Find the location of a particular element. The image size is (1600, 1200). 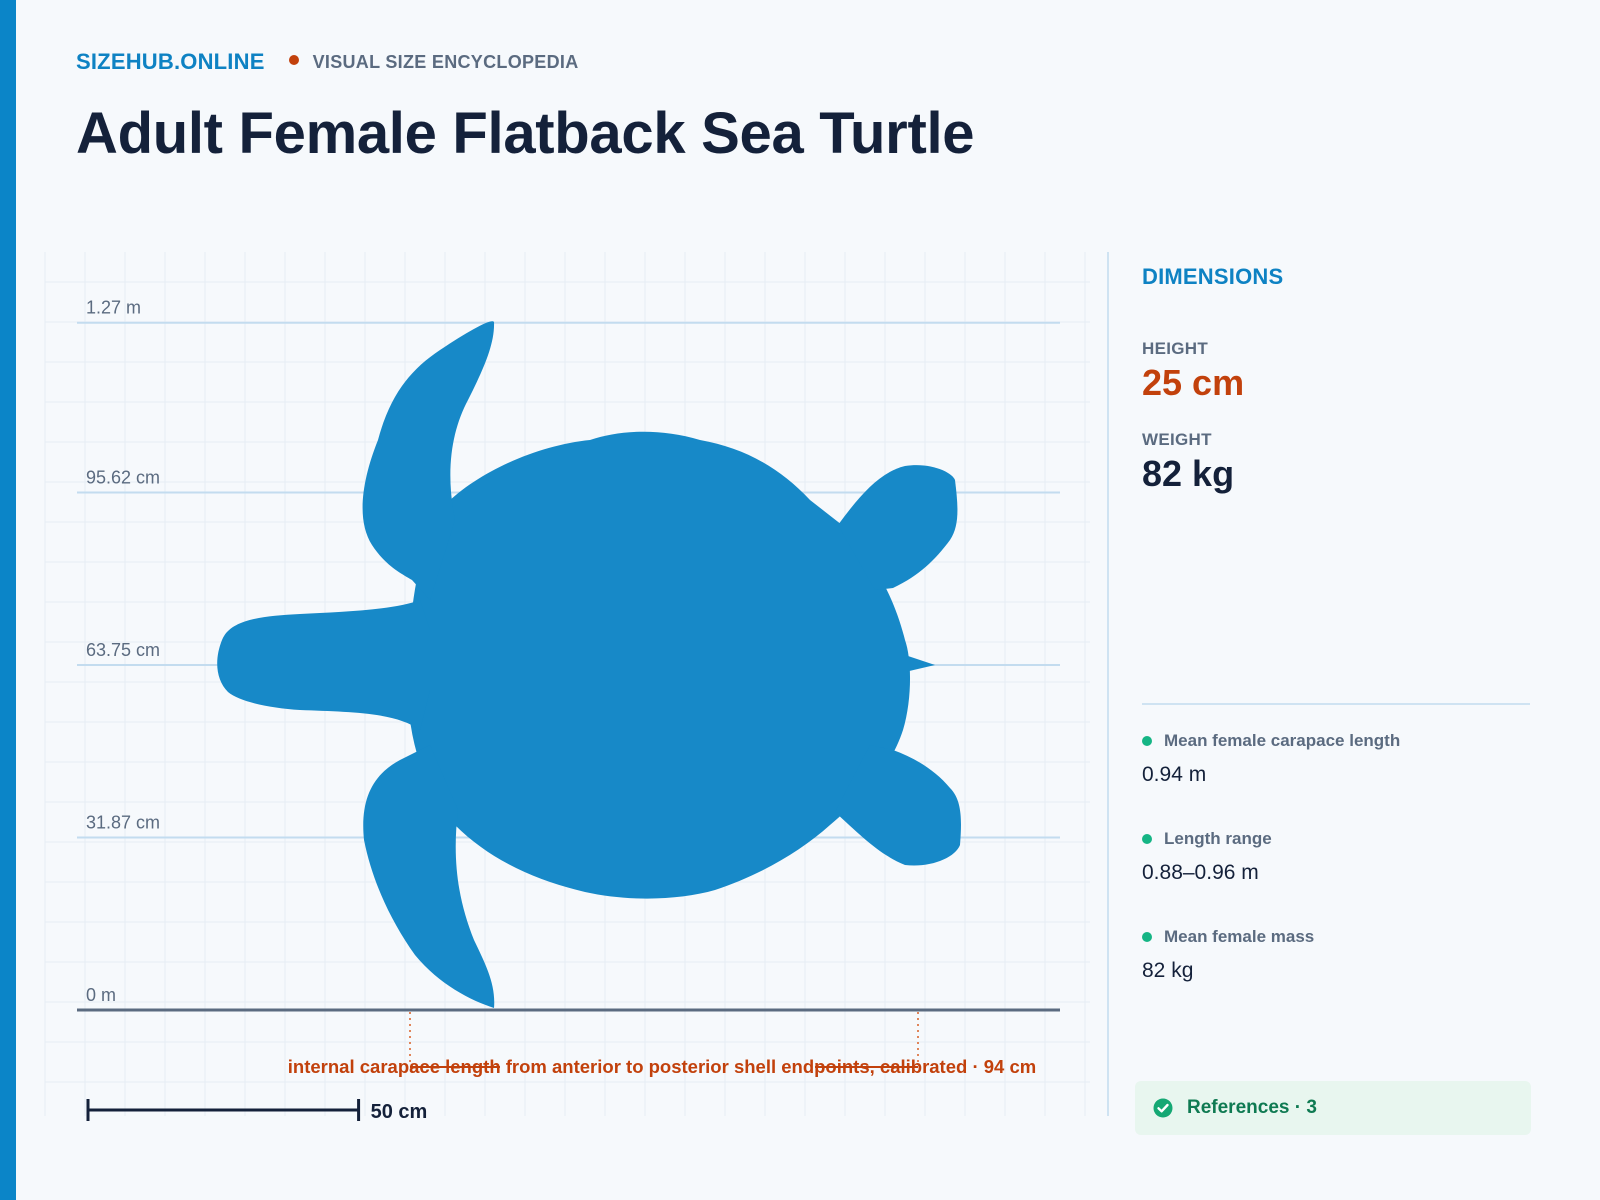

separator-dot is located at coordinates (293, 60).